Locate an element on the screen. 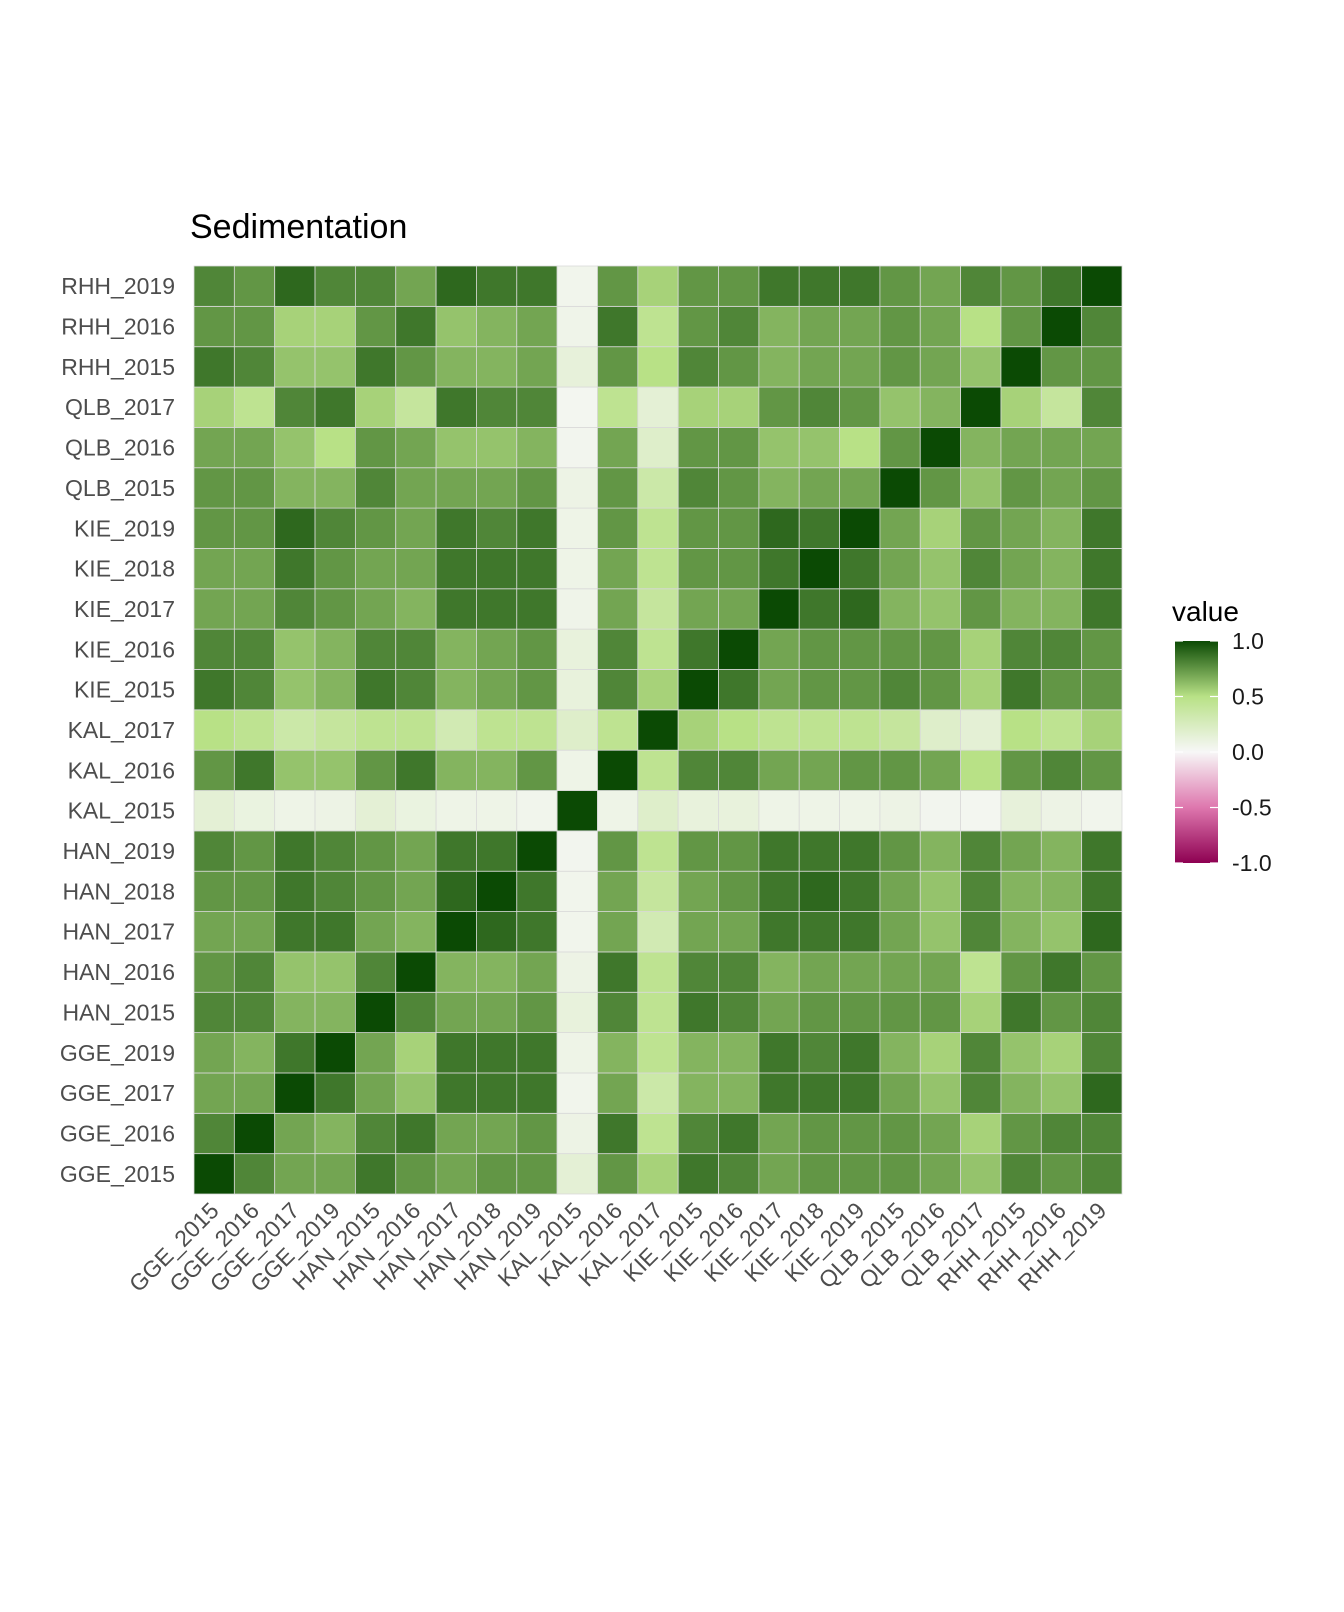 This screenshot has height=1612, width=1344. y-tick-label: RHH_2019 is located at coordinates (118, 286).